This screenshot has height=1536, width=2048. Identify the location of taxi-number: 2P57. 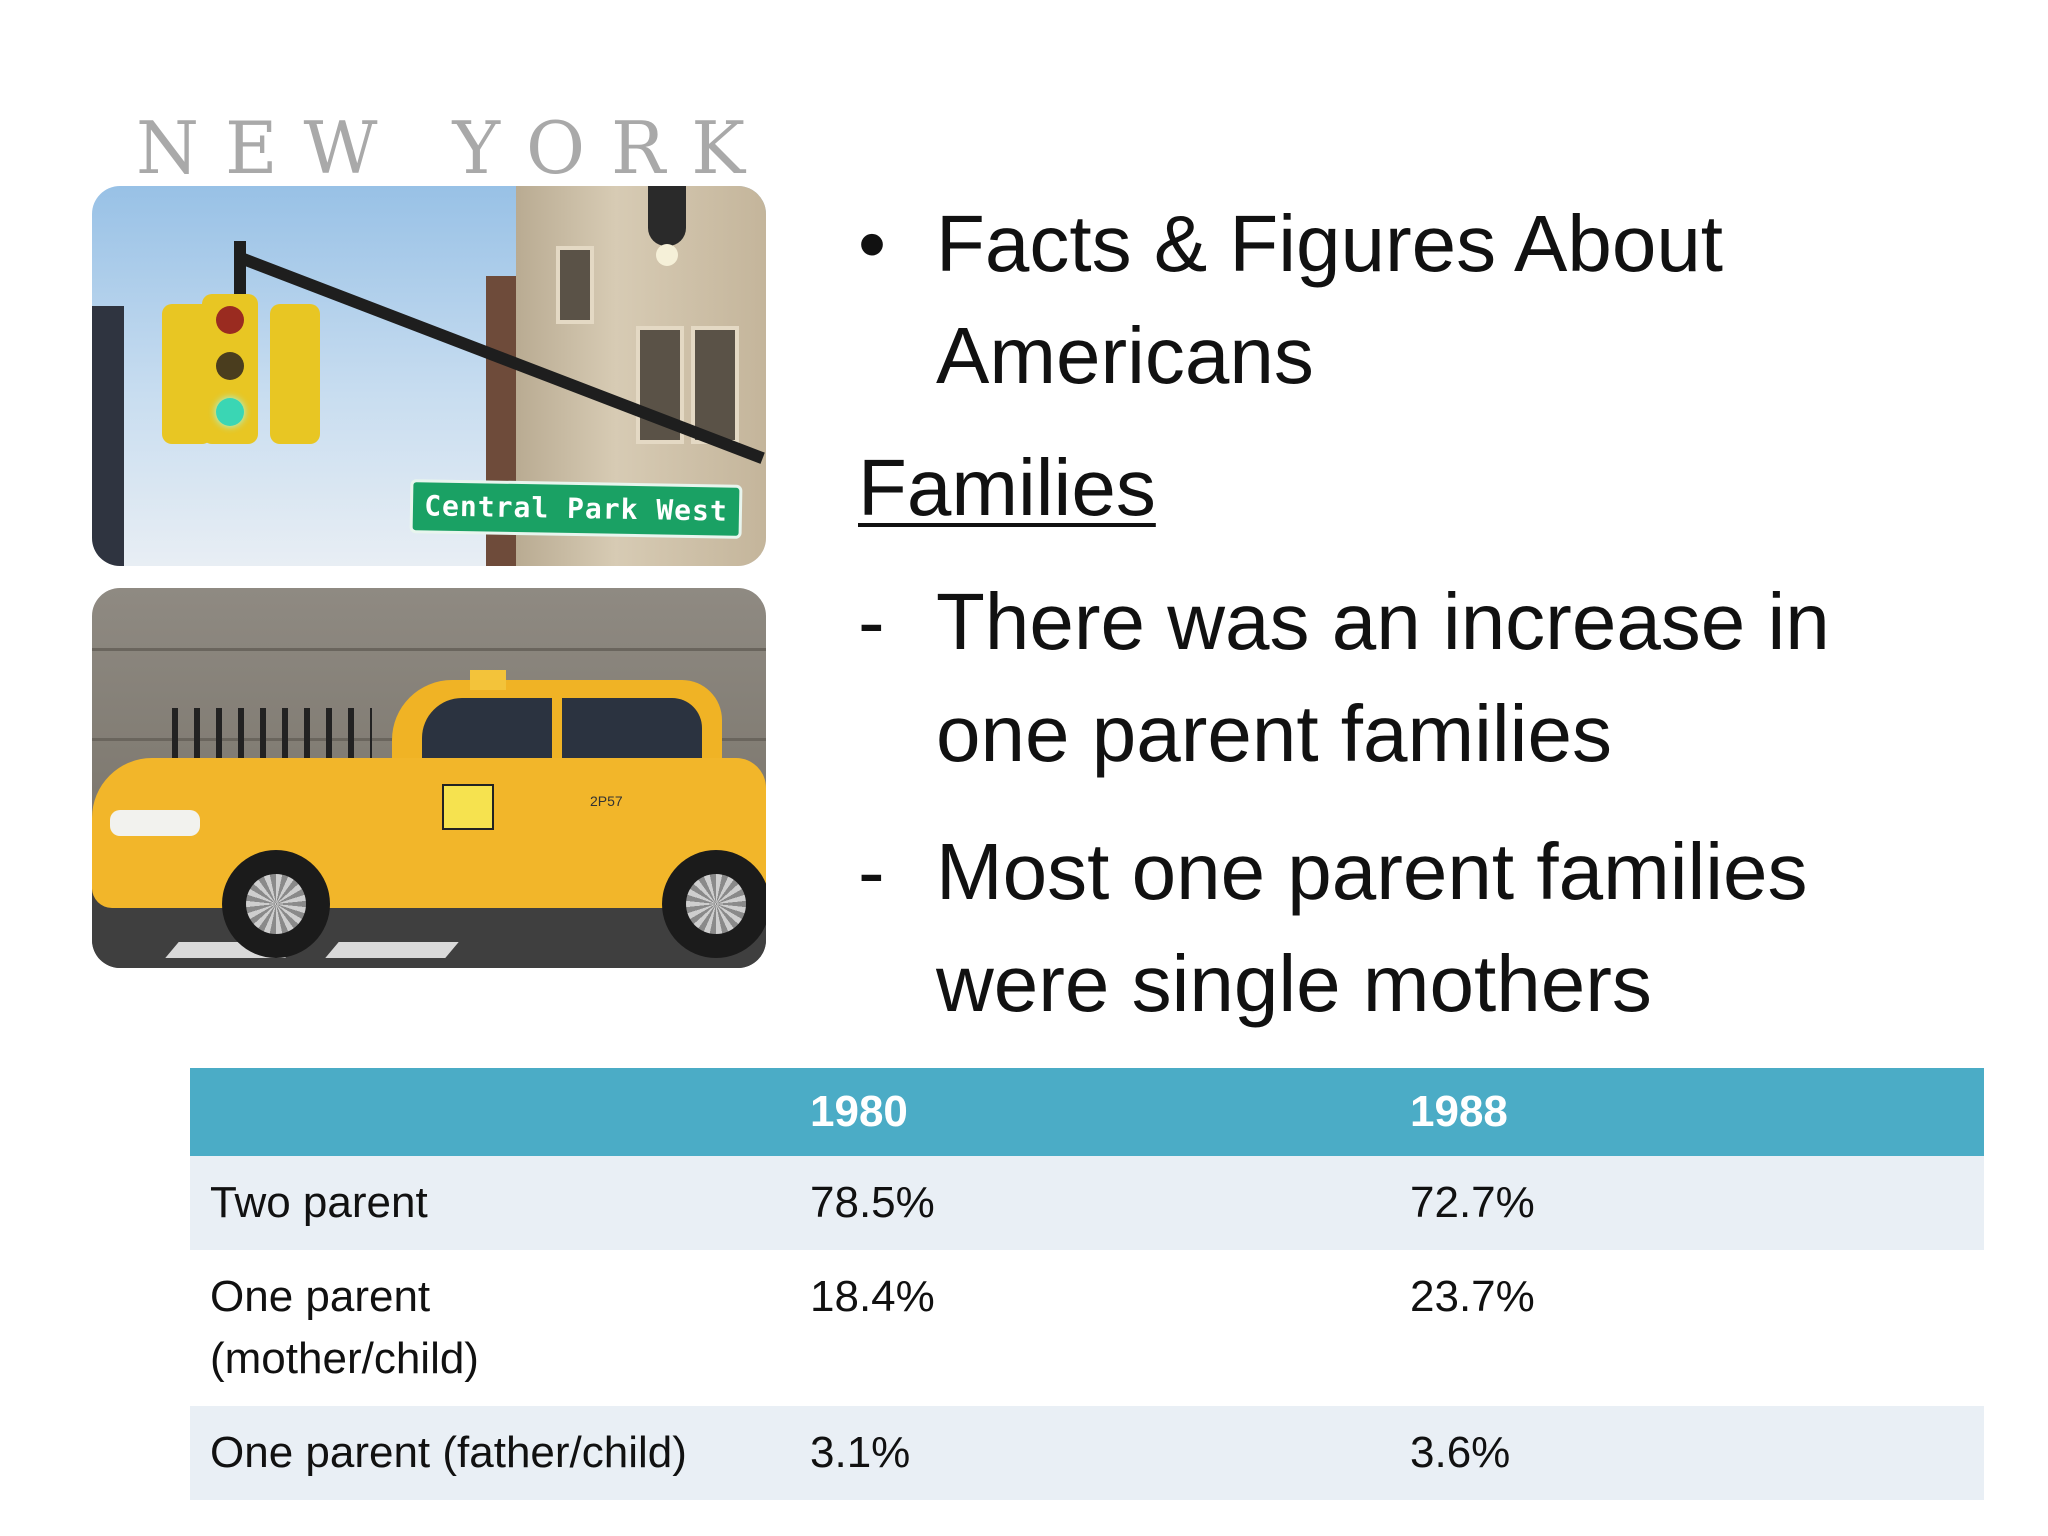
(606, 801).